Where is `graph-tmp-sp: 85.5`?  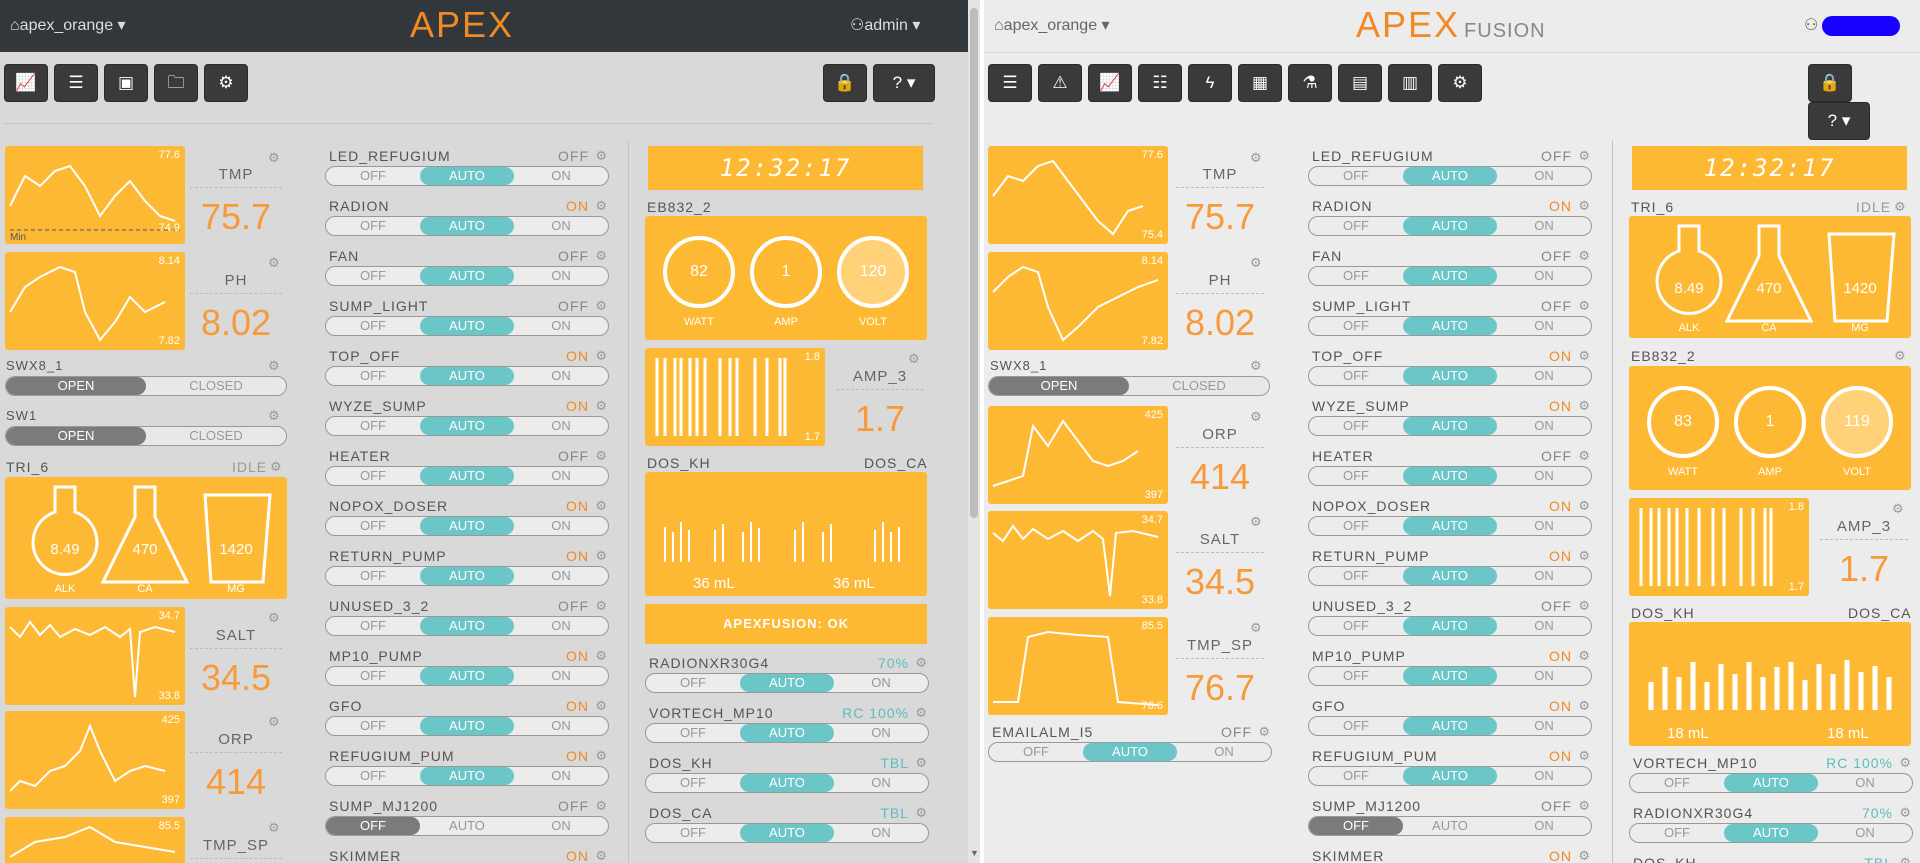 graph-tmp-sp: 85.5 is located at coordinates (95, 840).